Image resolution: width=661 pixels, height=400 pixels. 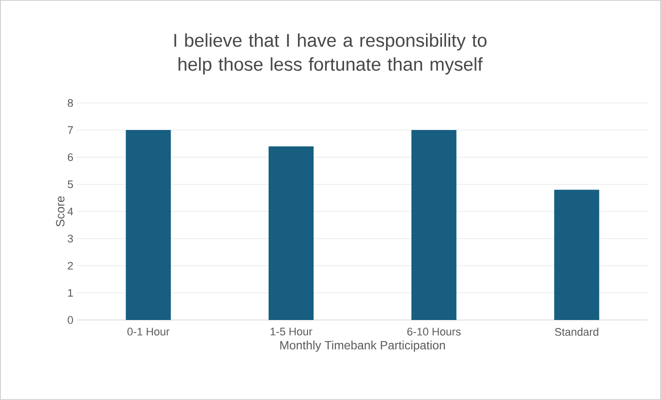 I want to click on y-tick-label: 7, so click(x=70, y=130).